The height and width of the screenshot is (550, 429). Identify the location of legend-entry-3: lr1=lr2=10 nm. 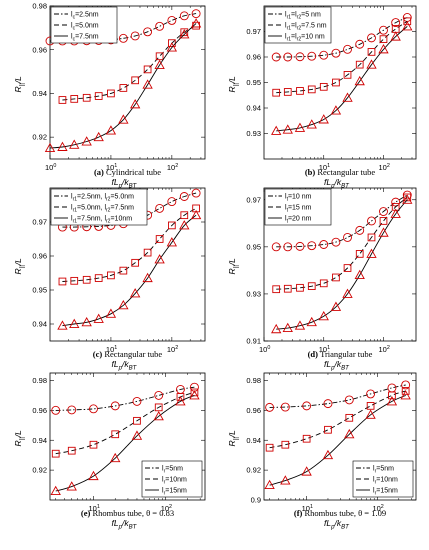
(305, 38).